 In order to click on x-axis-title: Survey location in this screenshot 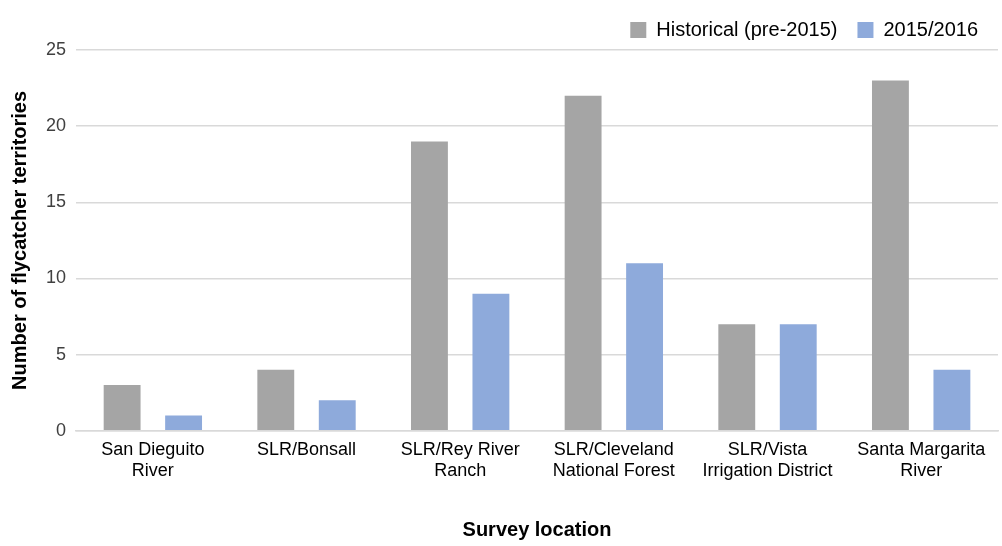, I will do `click(537, 528)`.